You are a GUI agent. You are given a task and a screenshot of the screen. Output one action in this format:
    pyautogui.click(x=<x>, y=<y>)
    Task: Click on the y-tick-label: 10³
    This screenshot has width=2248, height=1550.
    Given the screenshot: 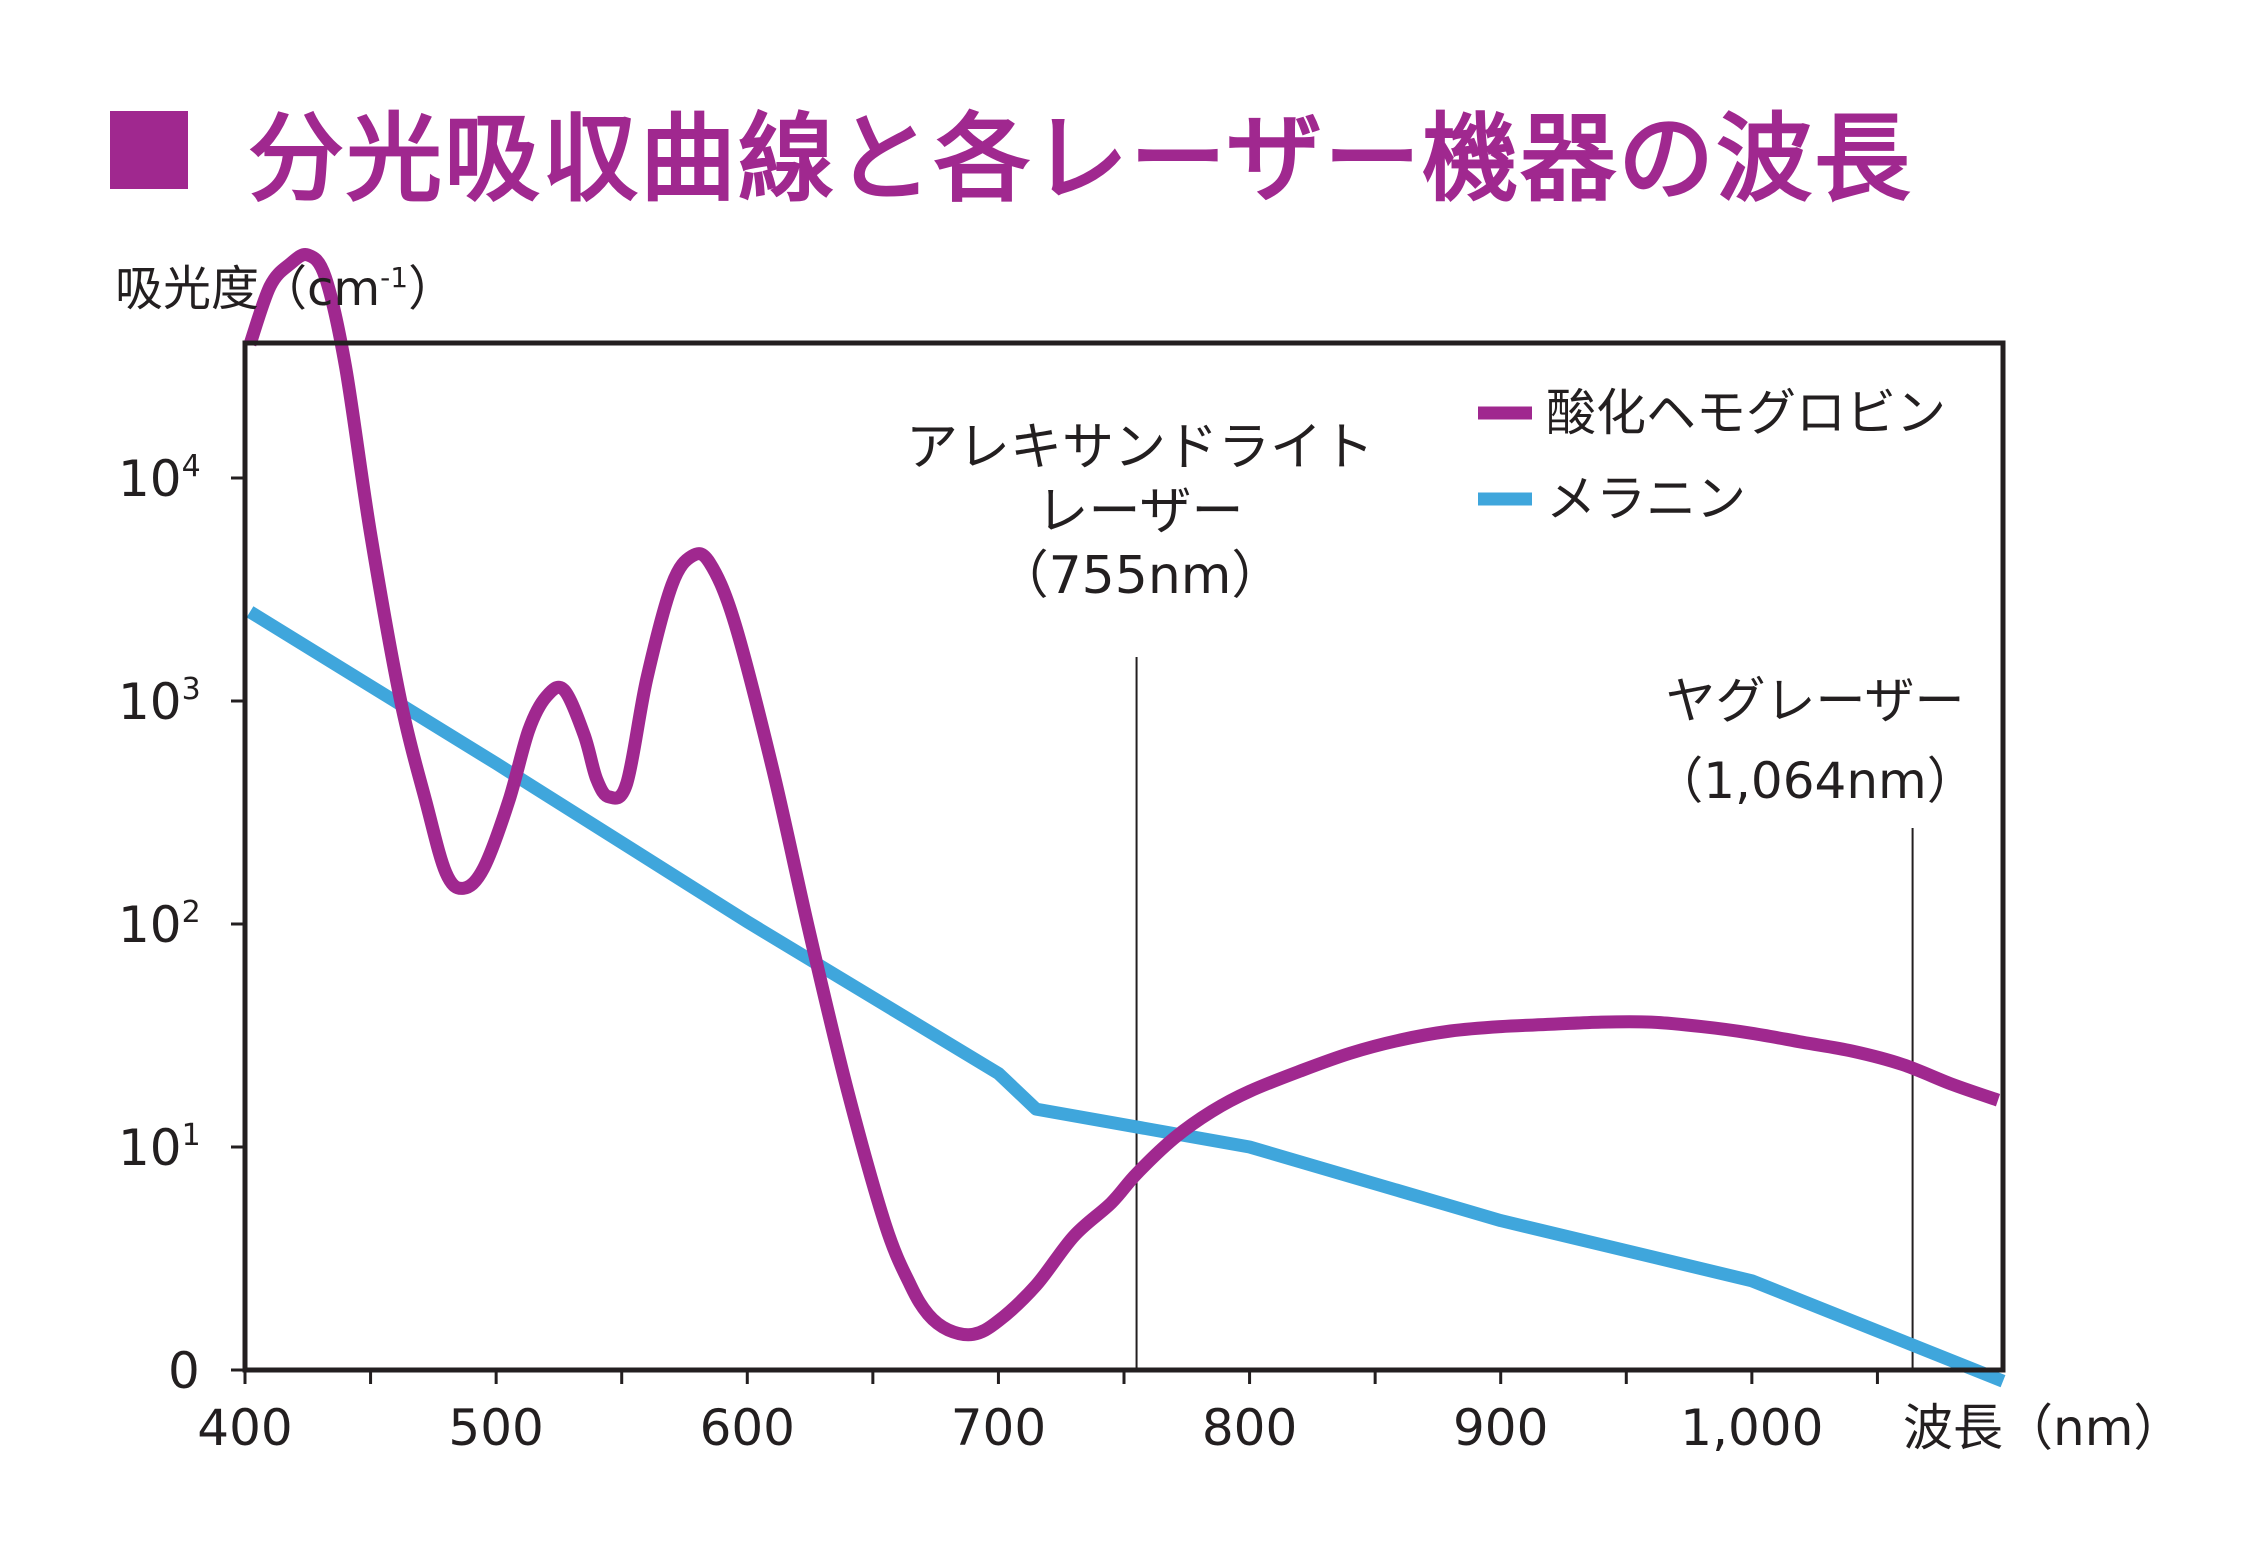 What is the action you would take?
    pyautogui.click(x=159, y=701)
    